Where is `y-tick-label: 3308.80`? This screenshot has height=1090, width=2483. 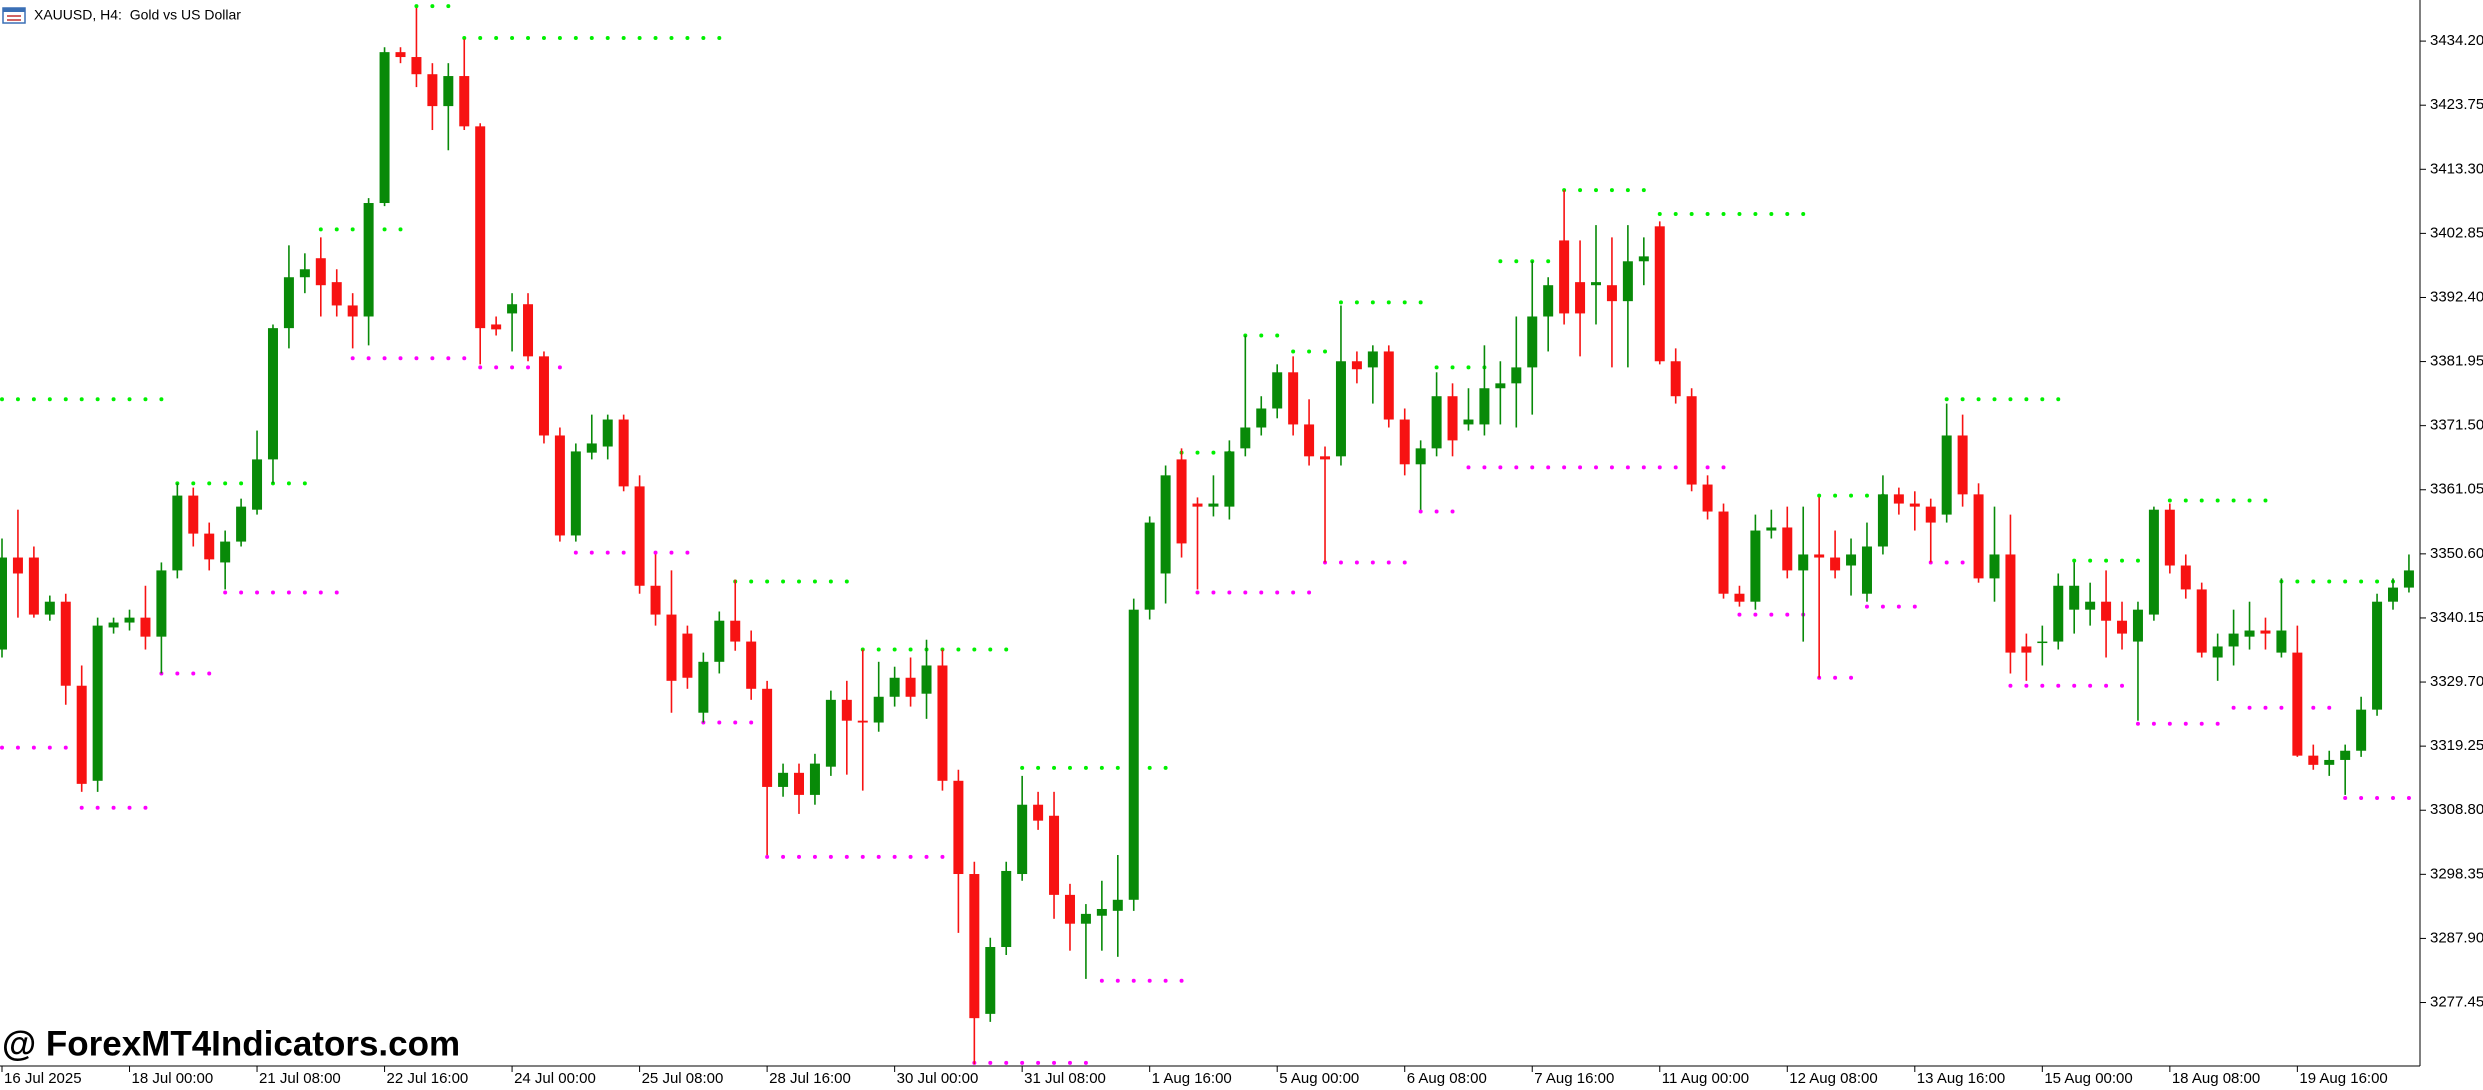 y-tick-label: 3308.80 is located at coordinates (2456, 809).